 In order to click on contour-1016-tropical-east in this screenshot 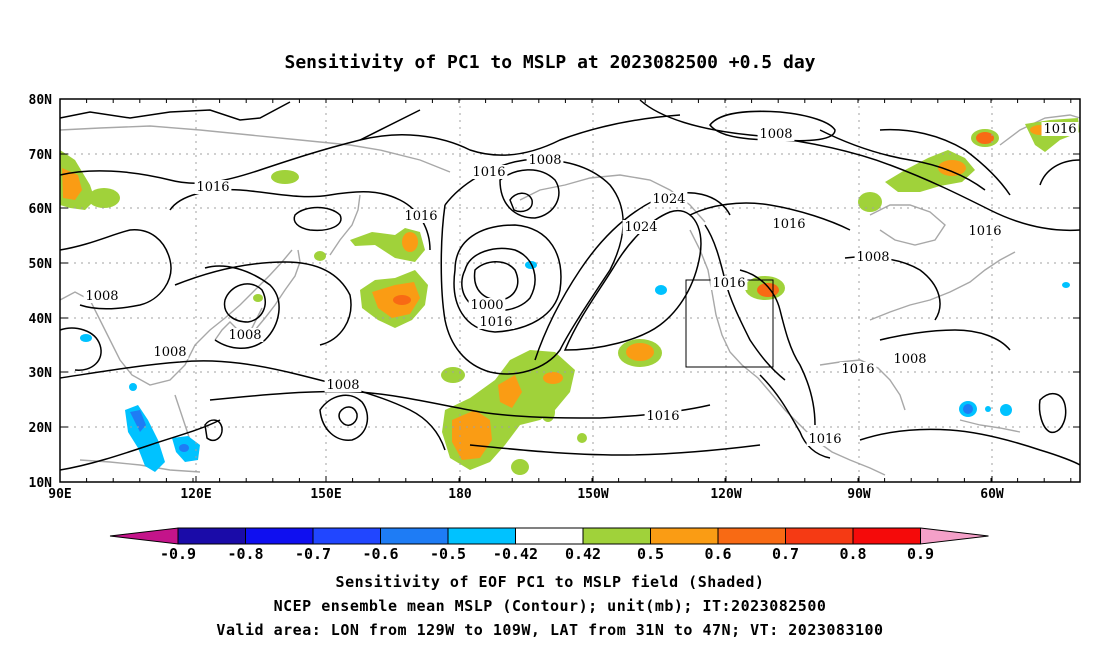, I will do `click(970, 447)`.